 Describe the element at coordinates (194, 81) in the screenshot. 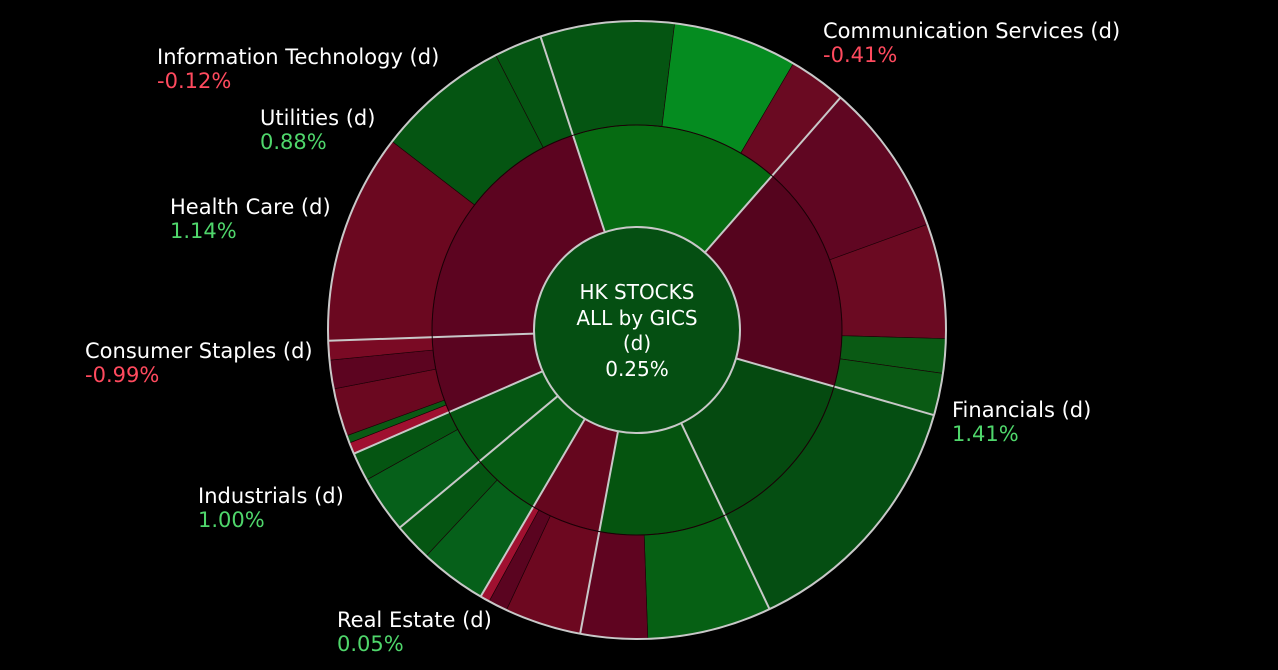

I see `sector-change-8: -0.12%` at that location.